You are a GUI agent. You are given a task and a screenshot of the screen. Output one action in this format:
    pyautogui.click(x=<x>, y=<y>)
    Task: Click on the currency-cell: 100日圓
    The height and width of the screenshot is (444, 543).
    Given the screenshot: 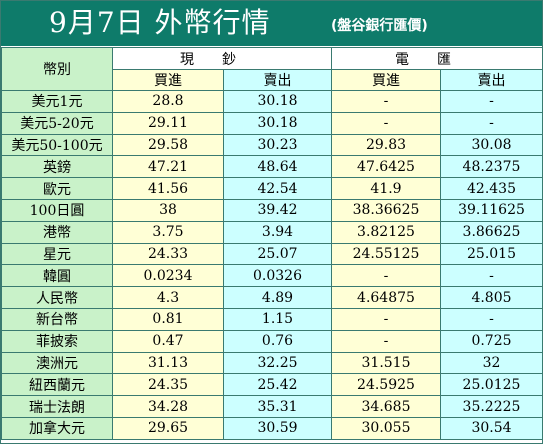 What is the action you would take?
    pyautogui.click(x=57, y=210)
    